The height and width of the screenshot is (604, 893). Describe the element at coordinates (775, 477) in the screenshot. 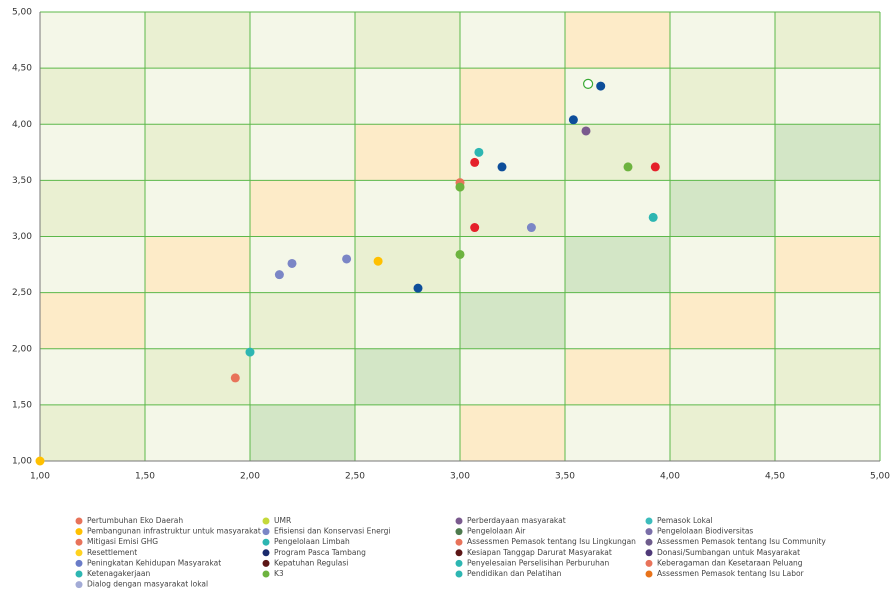

I see `x-tick-label: 4,50` at that location.